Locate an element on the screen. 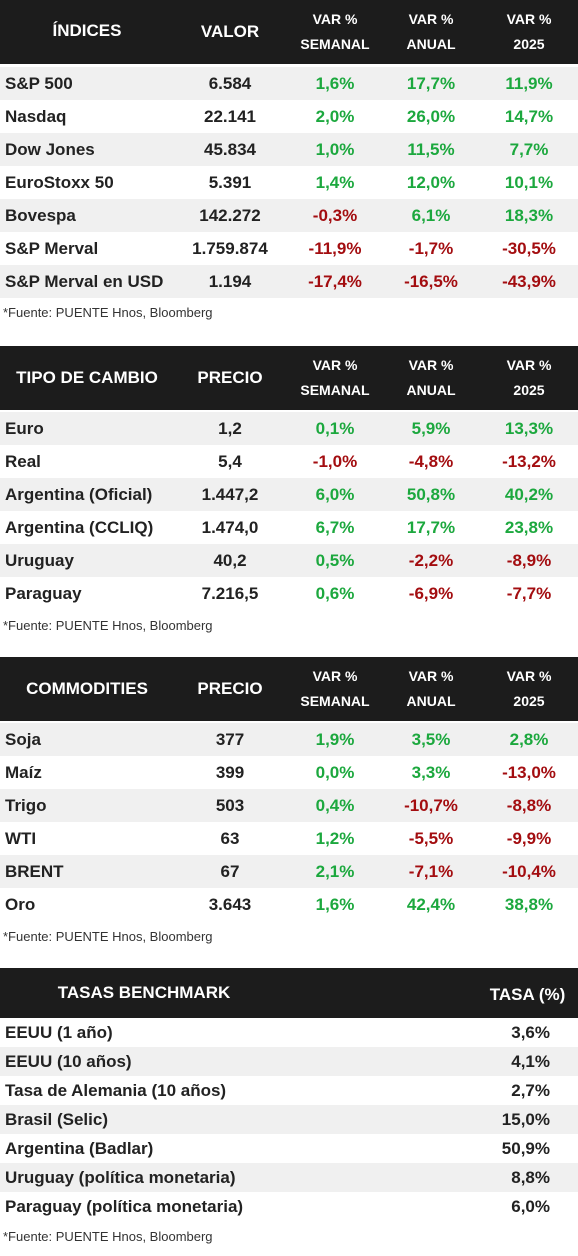  column-header: TIPO DE CAMBIO is located at coordinates (87, 377).